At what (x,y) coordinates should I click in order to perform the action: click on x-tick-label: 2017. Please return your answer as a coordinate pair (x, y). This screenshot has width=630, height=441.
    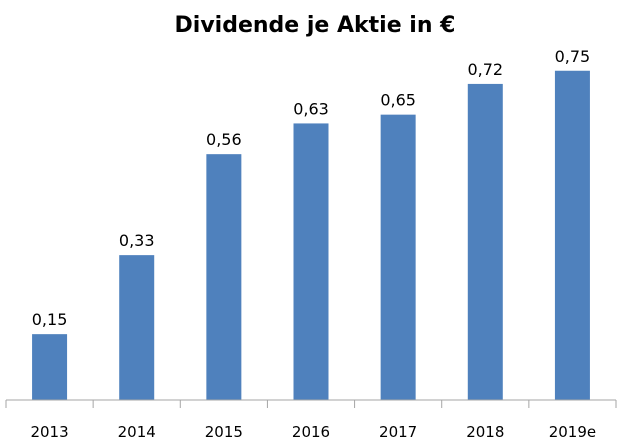
    Looking at the image, I should click on (398, 432).